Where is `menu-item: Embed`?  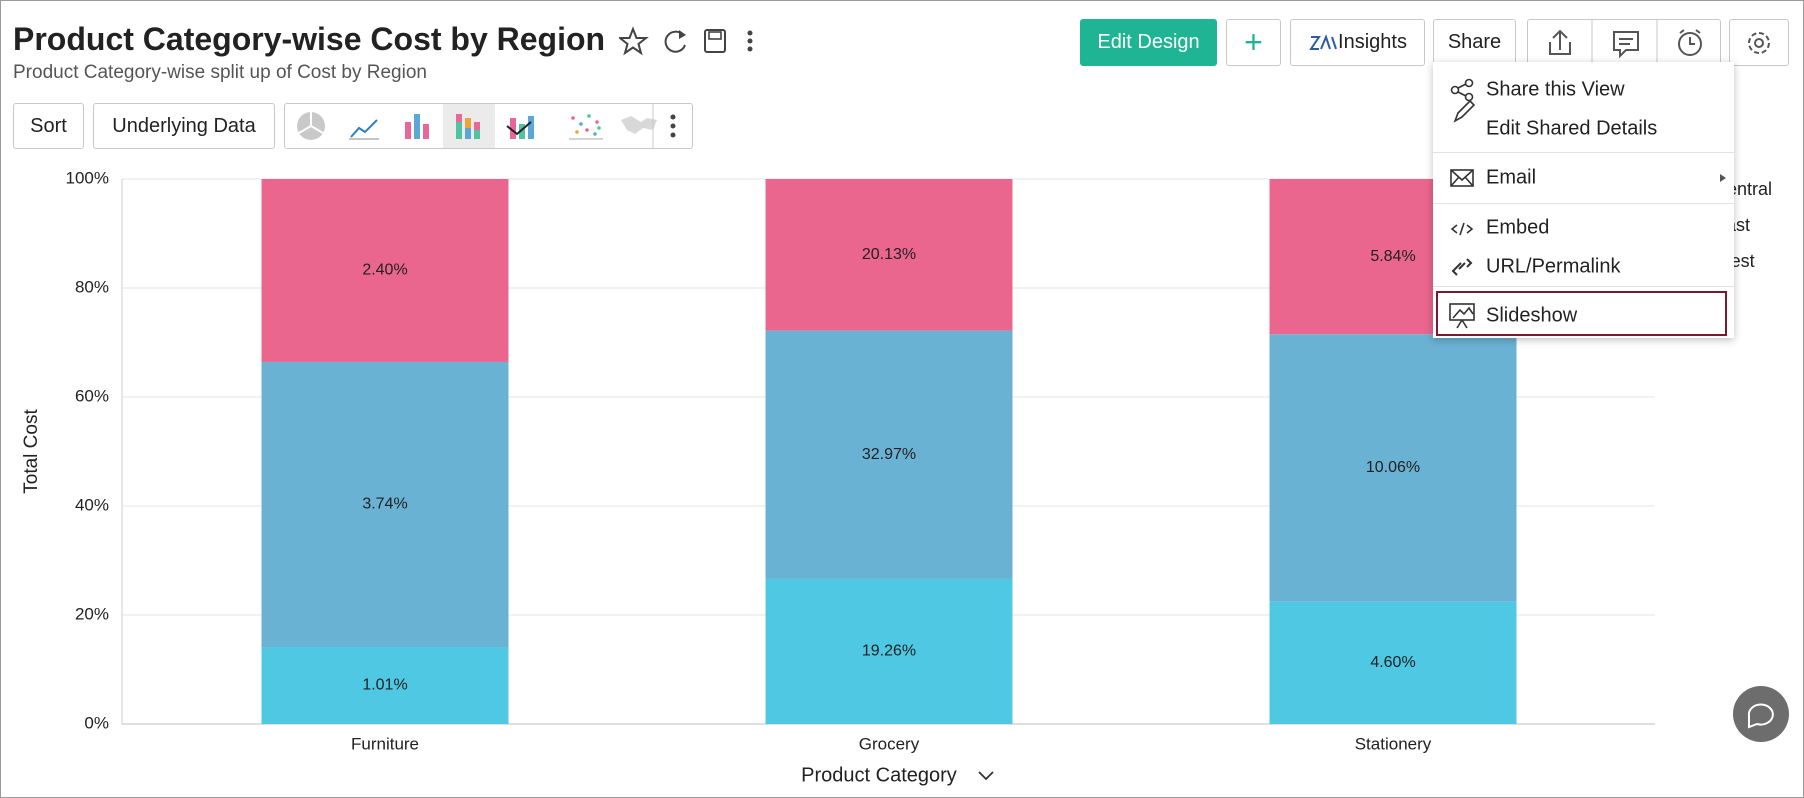 menu-item: Embed is located at coordinates (1518, 227).